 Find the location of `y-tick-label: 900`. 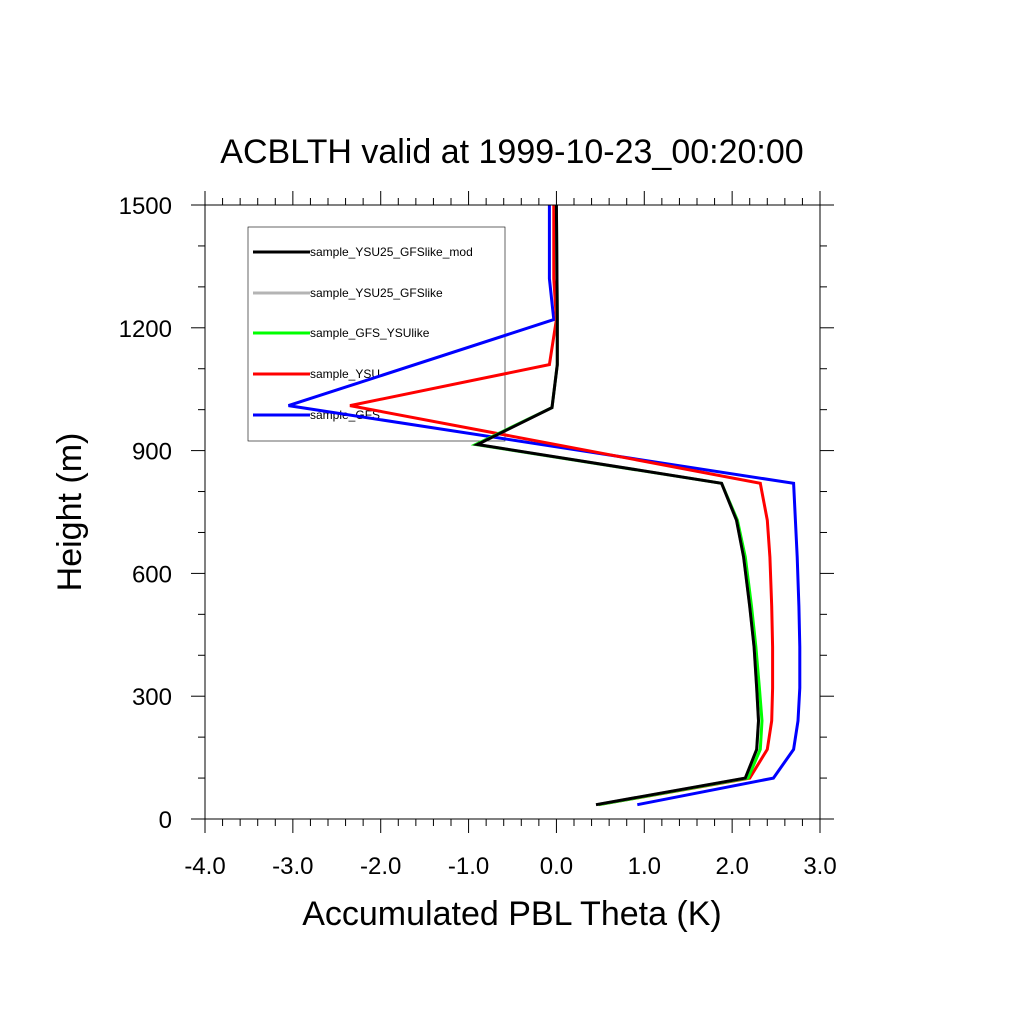

y-tick-label: 900 is located at coordinates (152, 452).